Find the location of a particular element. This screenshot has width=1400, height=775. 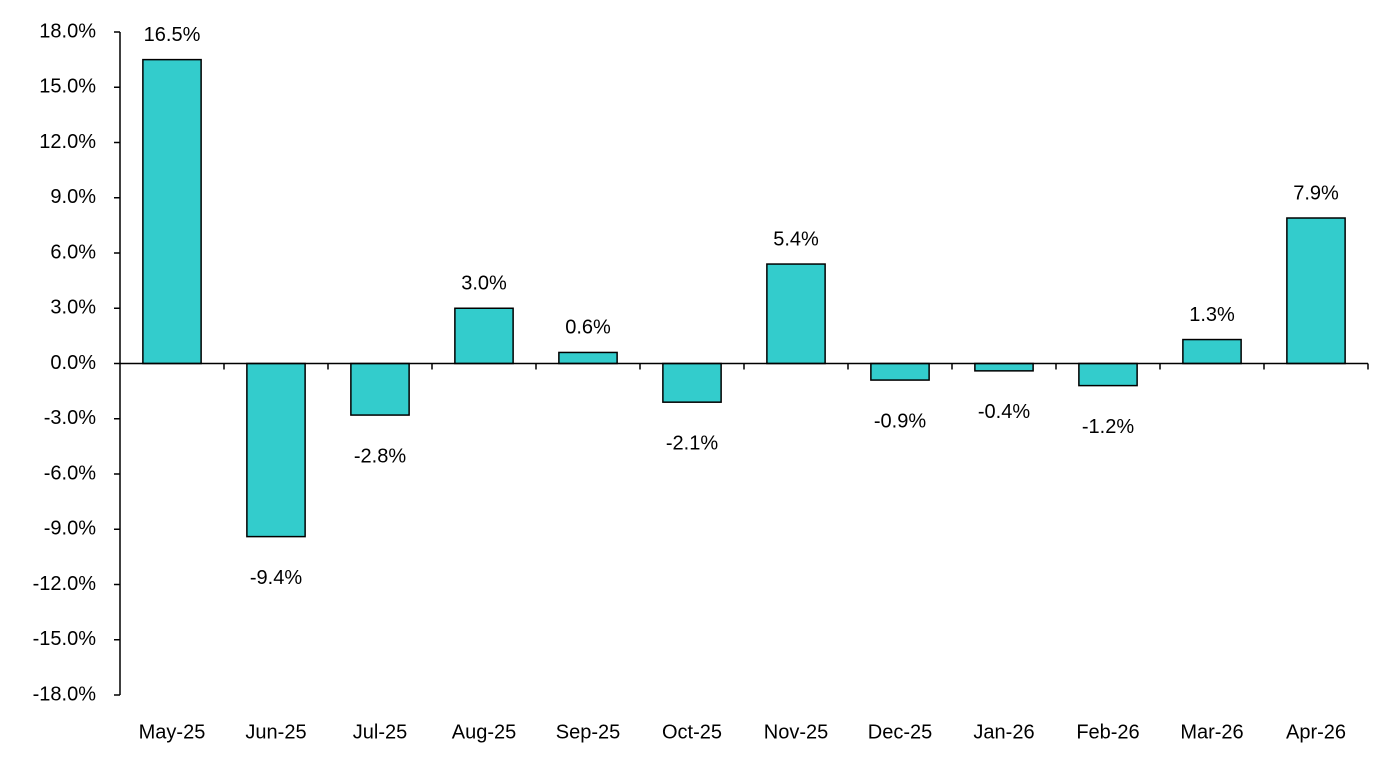

value-label: 0.6% is located at coordinates (588, 328).